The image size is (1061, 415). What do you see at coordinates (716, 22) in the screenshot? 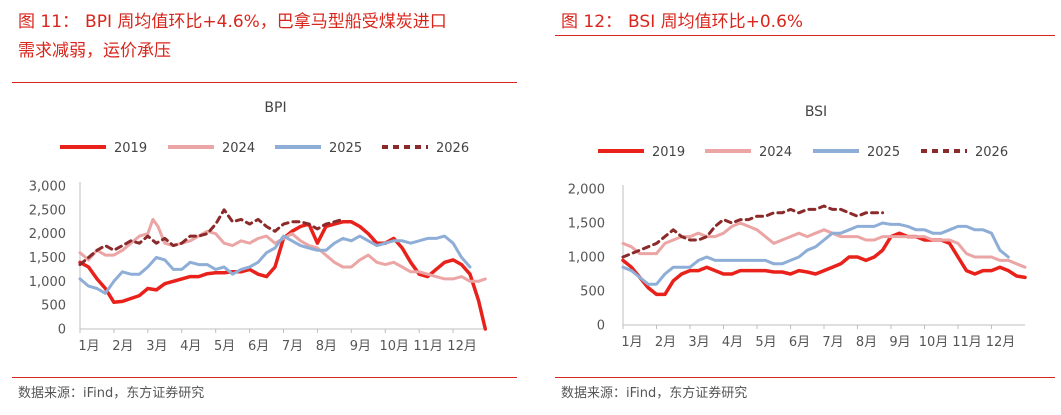
I see `figure-title-line1: BSI 周均值环比+0.6%` at bounding box center [716, 22].